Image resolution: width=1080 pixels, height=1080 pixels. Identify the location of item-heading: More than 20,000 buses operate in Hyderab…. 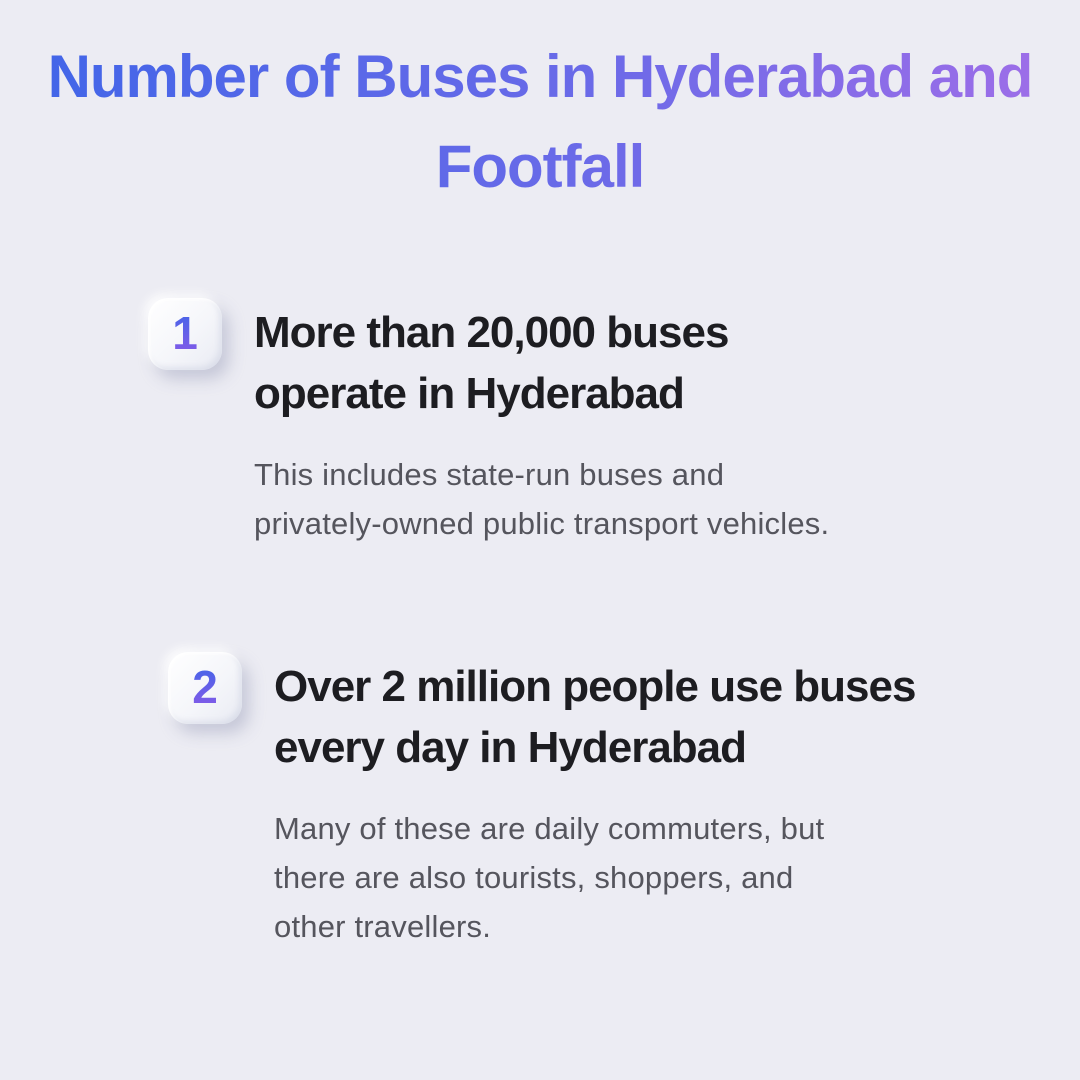
(491, 363).